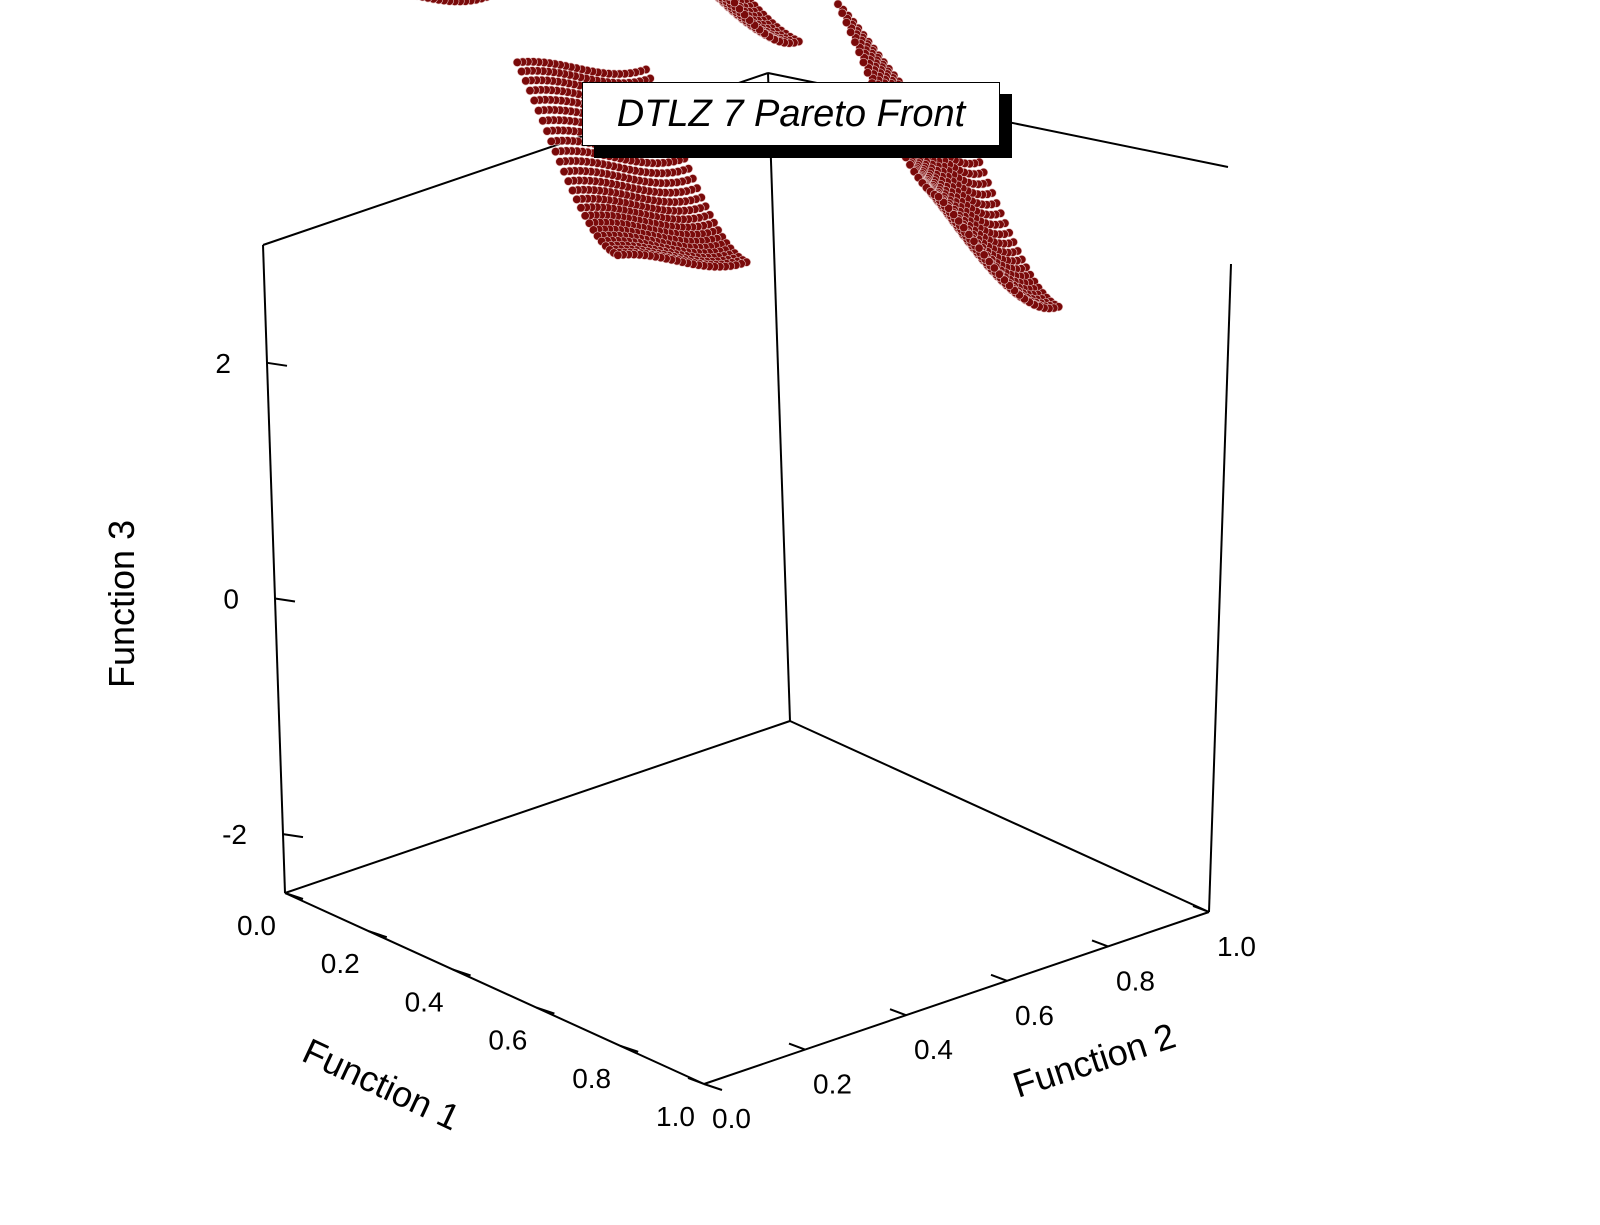 This screenshot has height=1225, width=1600. Describe the element at coordinates (956, 998) in the screenshot. I see `frame-floor-back-x` at that location.